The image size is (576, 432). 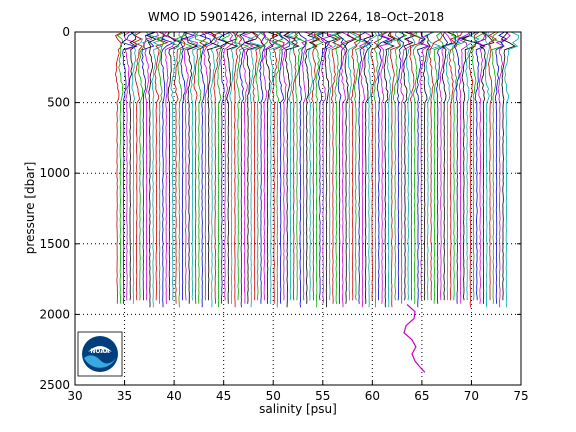 What do you see at coordinates (54, 314) in the screenshot?
I see `y-tick-label: 2000` at bounding box center [54, 314].